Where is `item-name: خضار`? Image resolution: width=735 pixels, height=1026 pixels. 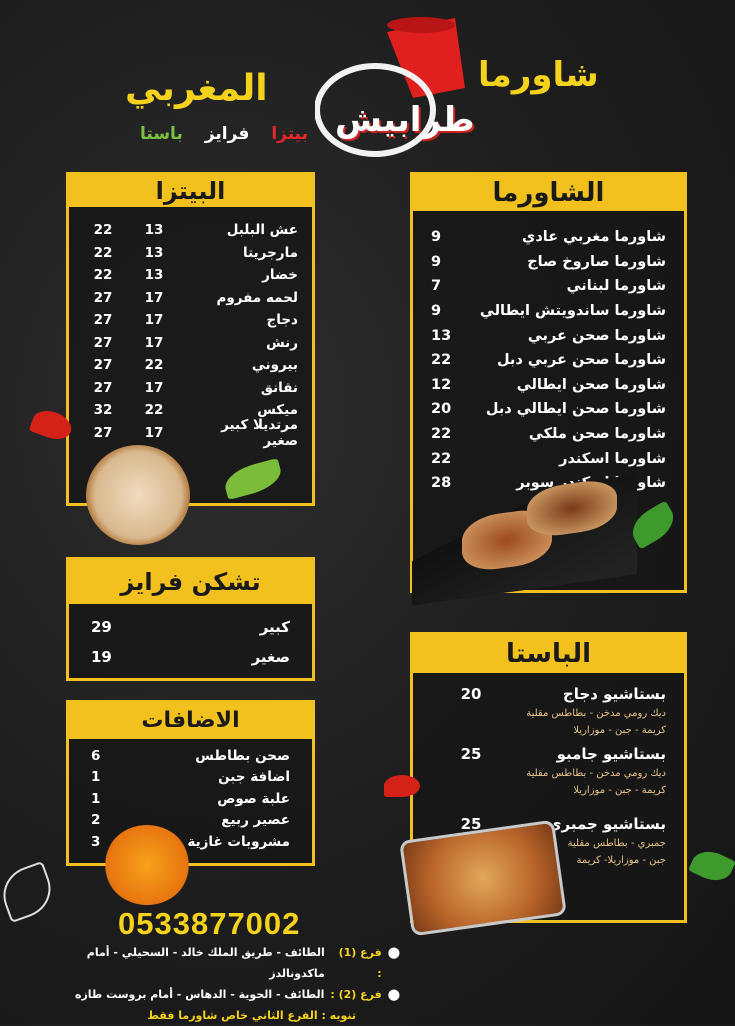
item-name: خضار is located at coordinates (280, 275).